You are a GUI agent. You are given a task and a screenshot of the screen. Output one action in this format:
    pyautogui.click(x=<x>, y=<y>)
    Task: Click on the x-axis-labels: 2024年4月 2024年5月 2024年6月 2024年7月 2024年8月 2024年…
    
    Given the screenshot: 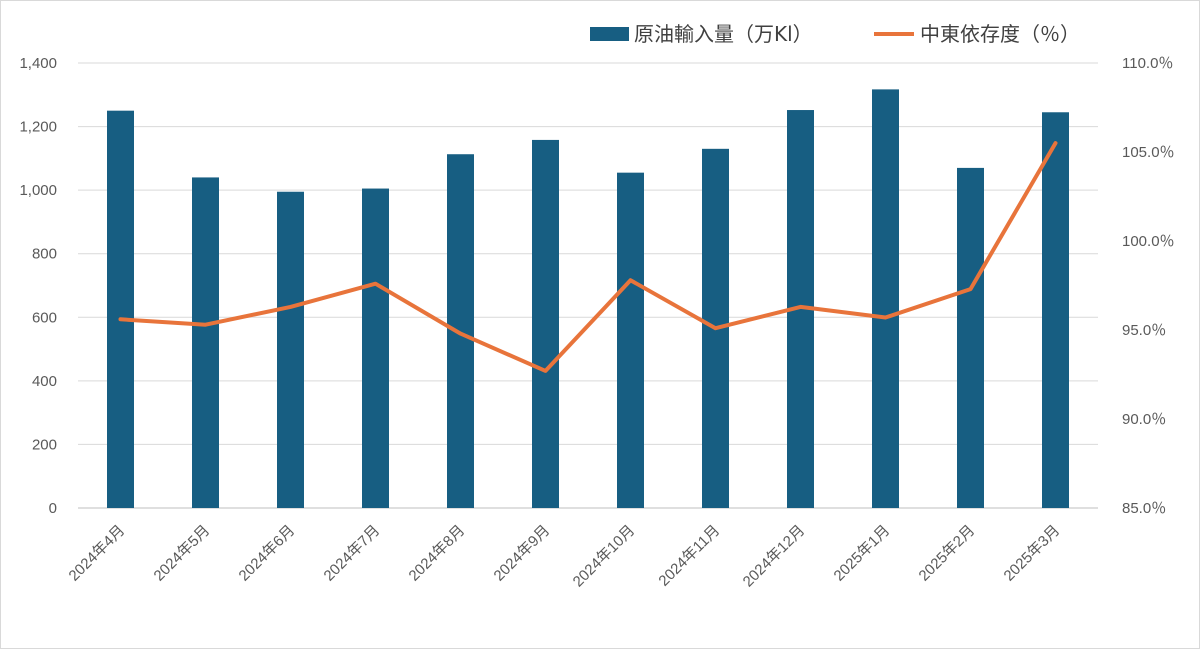 What is the action you would take?
    pyautogui.click(x=565, y=556)
    